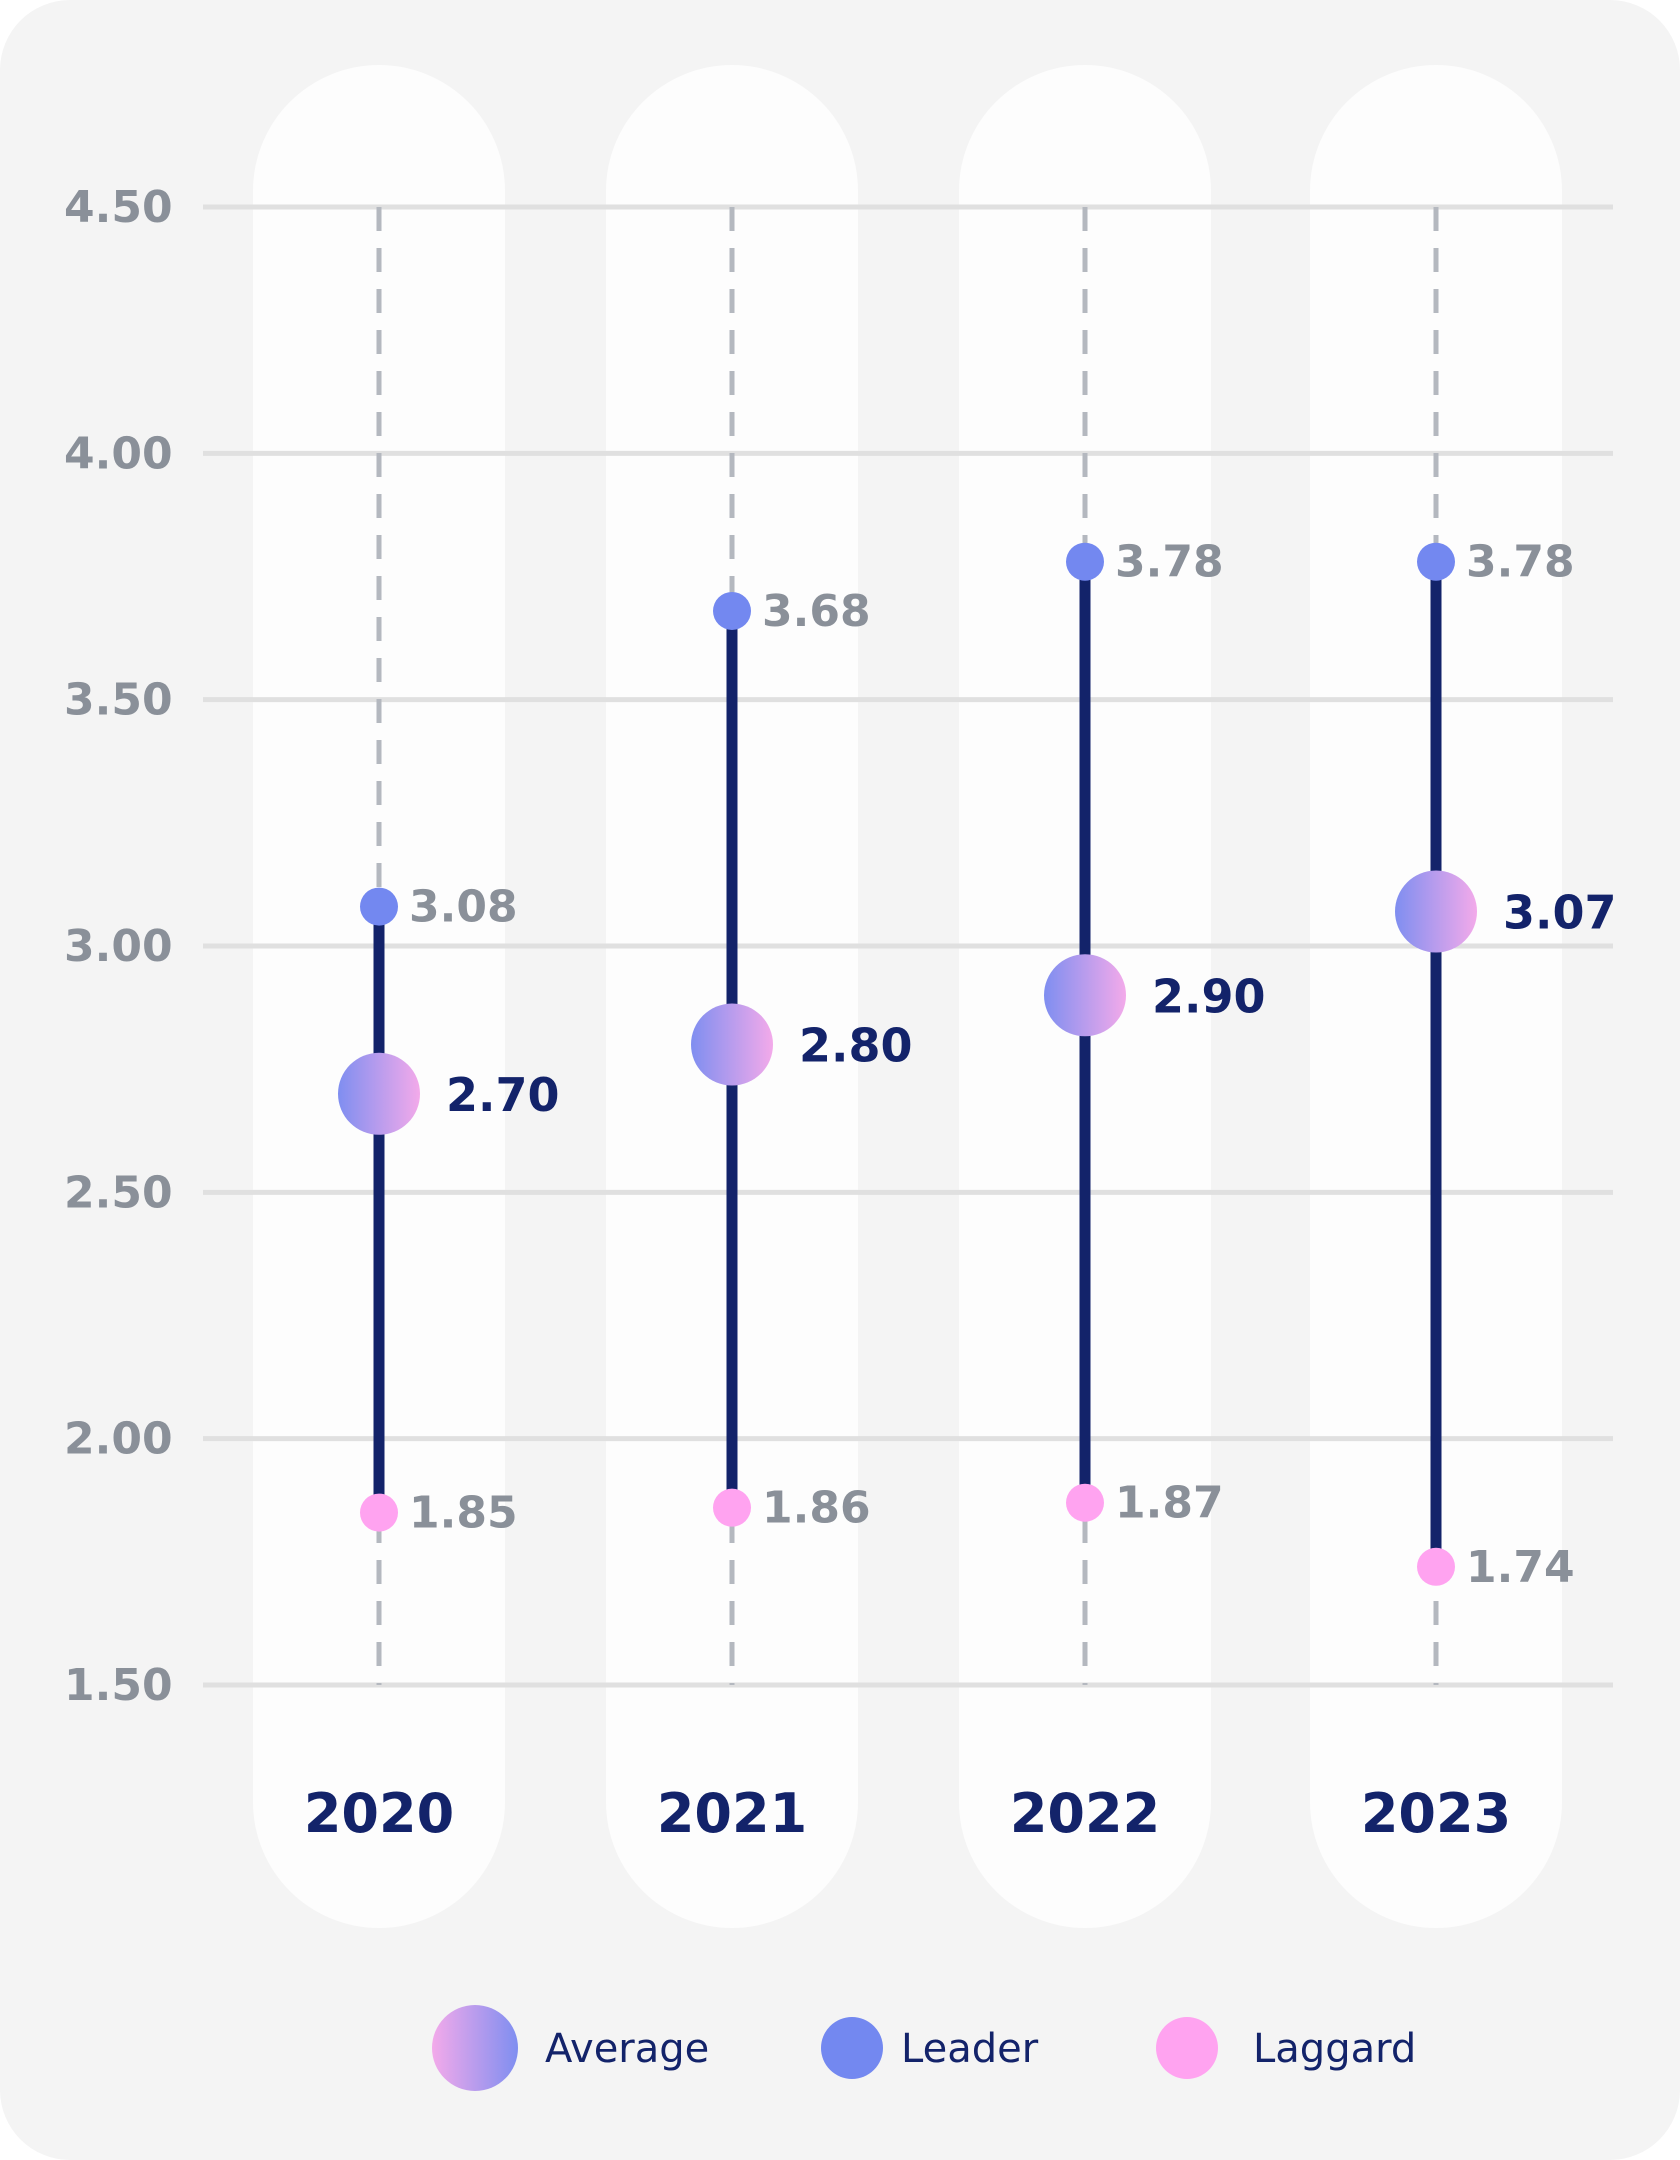 The height and width of the screenshot is (2160, 1680). What do you see at coordinates (1085, 995) in the screenshot?
I see `average-point-2022` at bounding box center [1085, 995].